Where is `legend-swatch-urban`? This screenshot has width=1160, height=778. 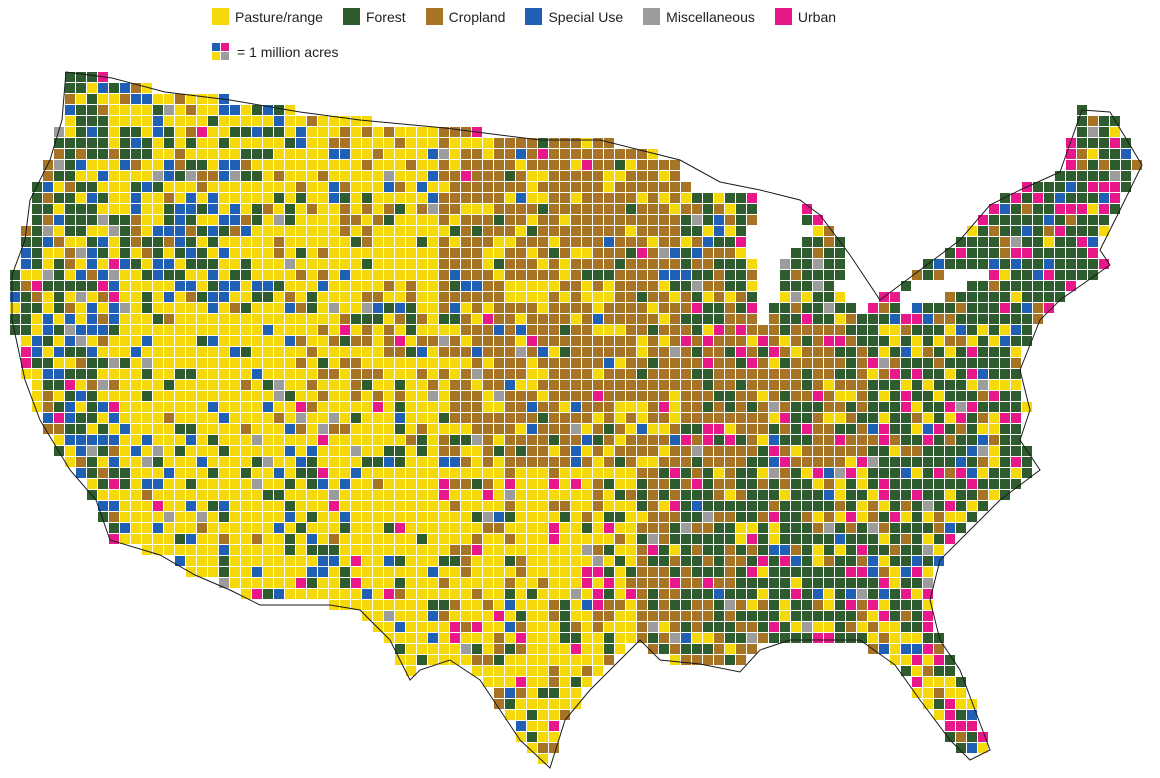
legend-swatch-urban is located at coordinates (783, 16).